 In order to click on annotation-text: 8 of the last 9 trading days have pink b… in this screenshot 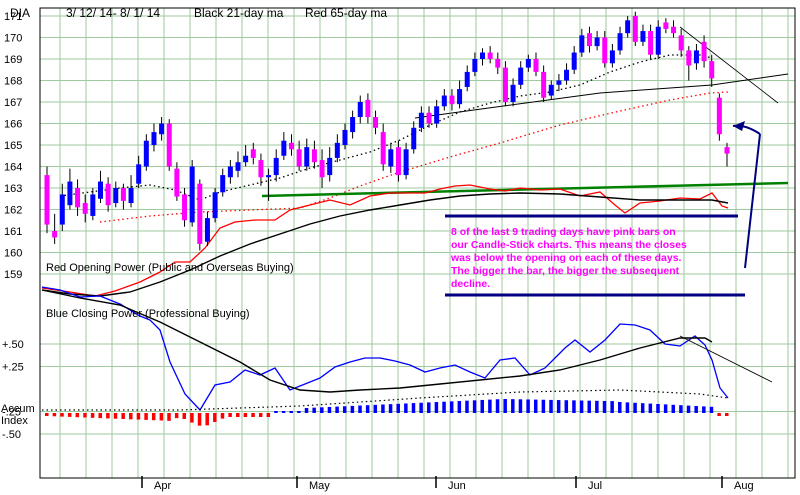, I will do `click(568, 258)`.